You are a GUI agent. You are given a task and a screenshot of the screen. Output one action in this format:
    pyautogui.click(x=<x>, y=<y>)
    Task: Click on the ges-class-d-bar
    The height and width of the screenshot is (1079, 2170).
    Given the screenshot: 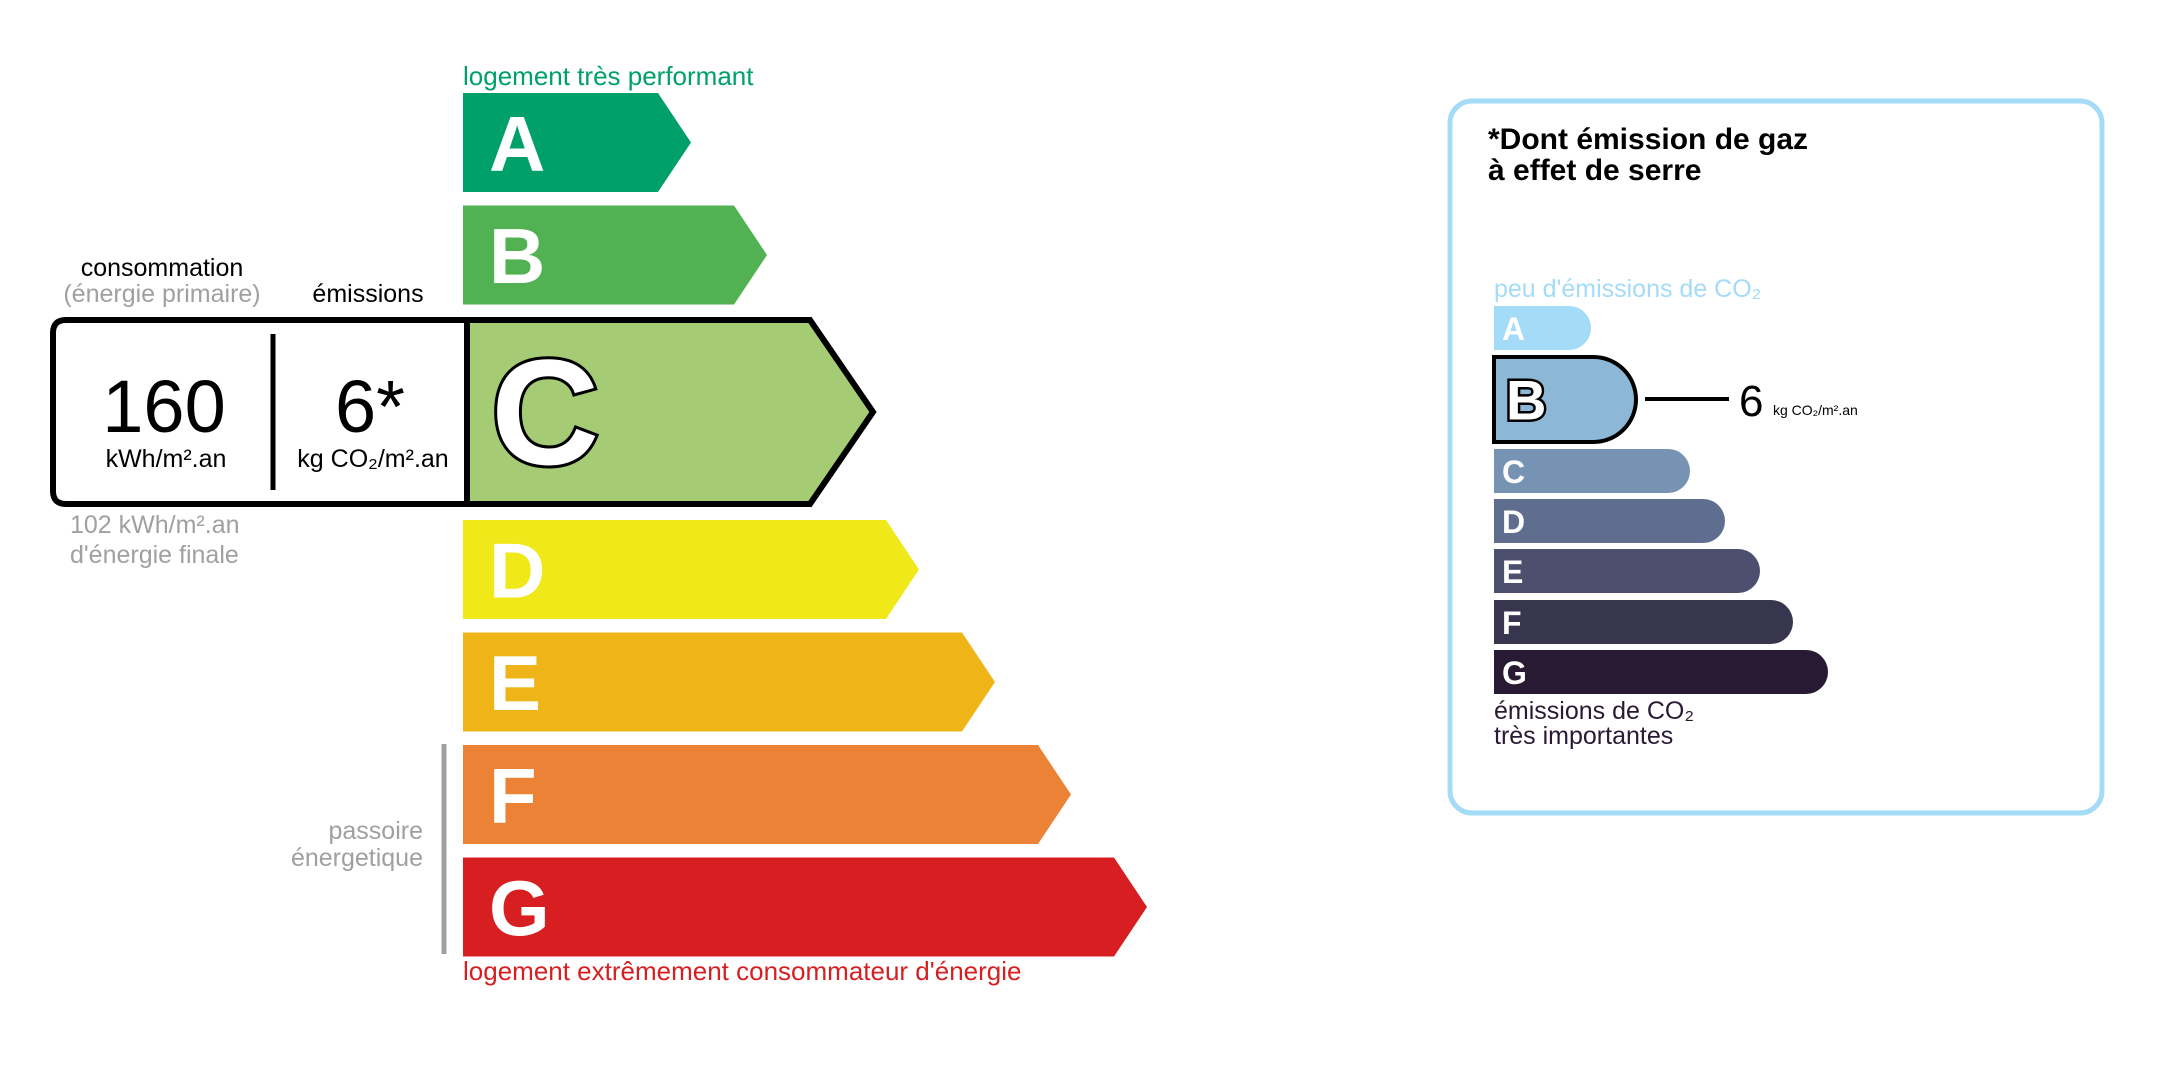 What is the action you would take?
    pyautogui.click(x=1609, y=521)
    